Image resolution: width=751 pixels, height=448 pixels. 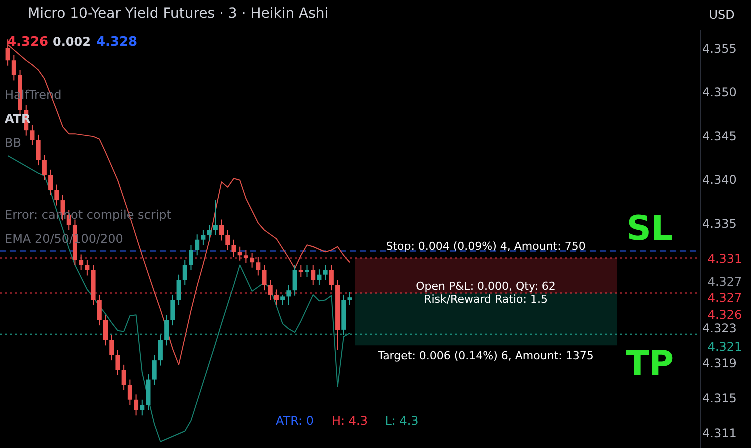 I want to click on y-tick-label: 4.319, so click(x=719, y=363).